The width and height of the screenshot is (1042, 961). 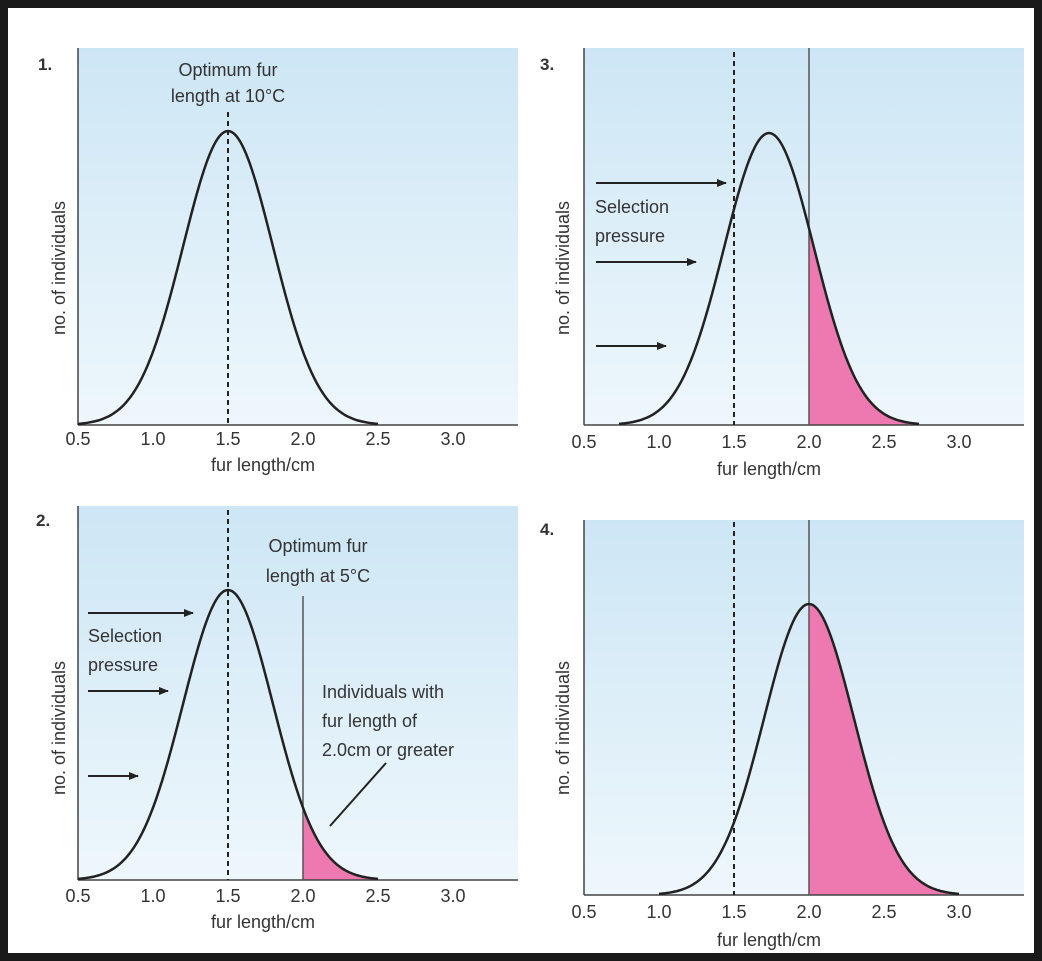 What do you see at coordinates (318, 576) in the screenshot?
I see `panel-2-annotation-line-2: length at 5°C` at bounding box center [318, 576].